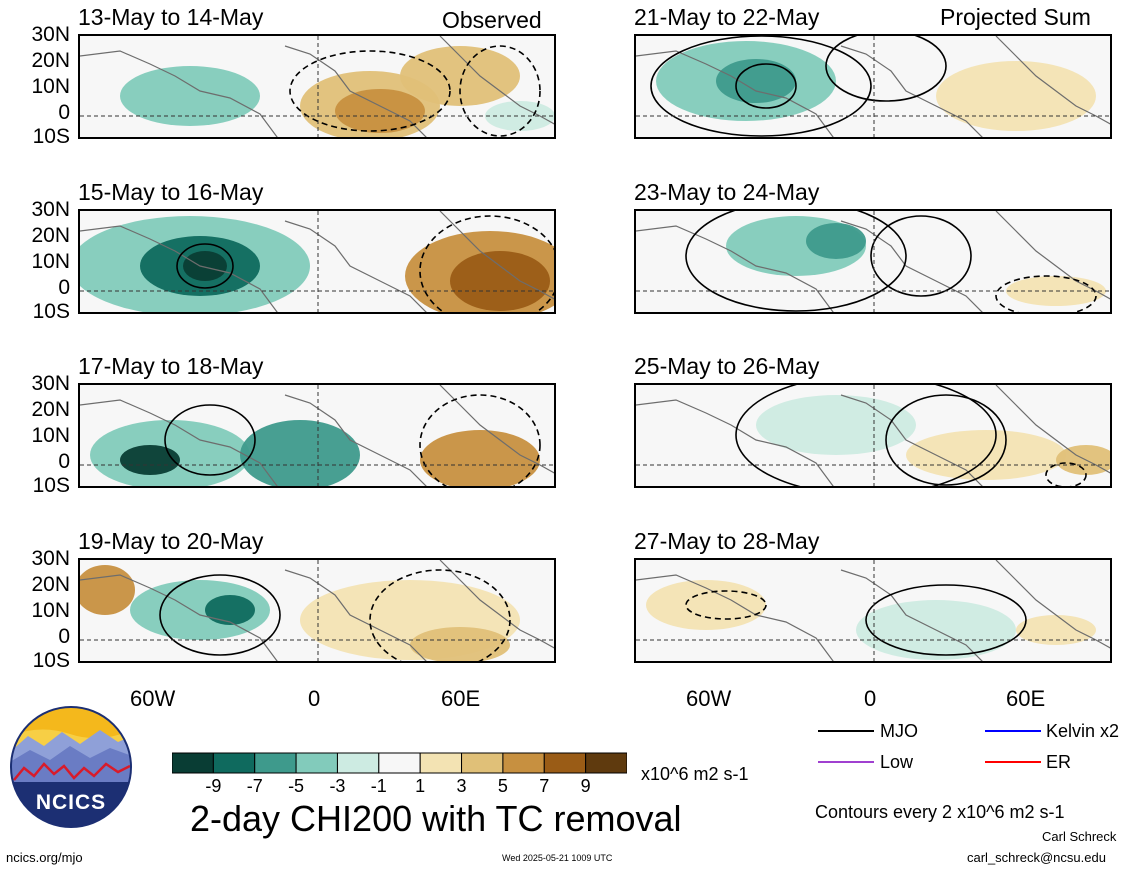 The width and height of the screenshot is (1135, 872). What do you see at coordinates (314, 698) in the screenshot?
I see `lon-label-0-left: 0` at bounding box center [314, 698].